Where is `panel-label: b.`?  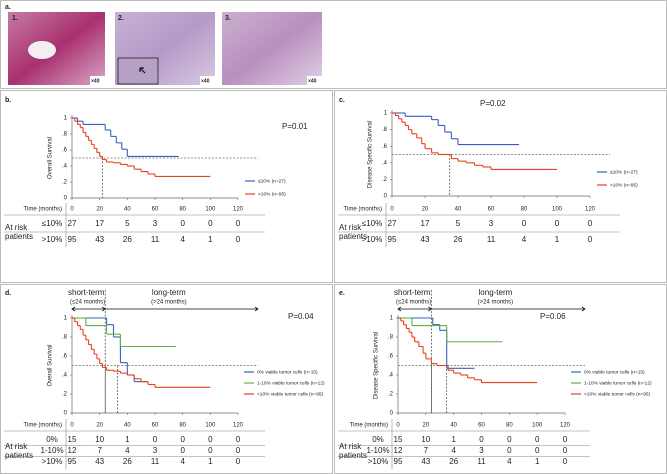
panel-label: b. is located at coordinates (8, 100).